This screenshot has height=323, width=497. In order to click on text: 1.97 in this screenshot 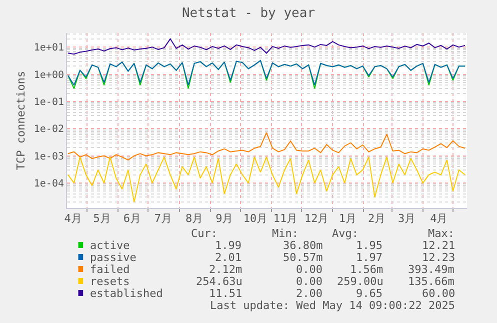, I will do `click(369, 257)`.